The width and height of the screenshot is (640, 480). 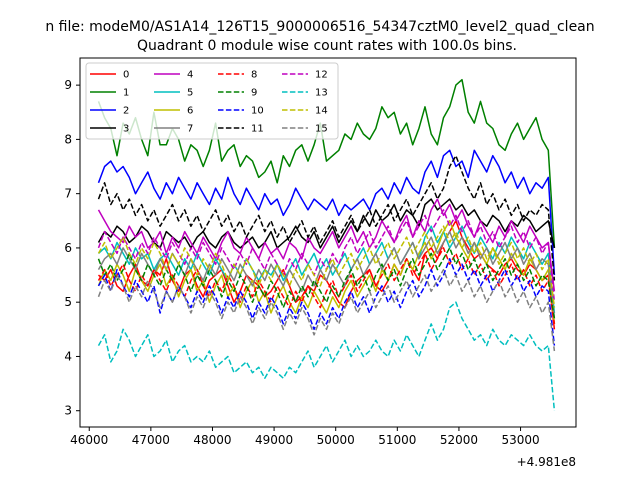 I want to click on y-tick-label: 7, so click(x=68, y=194).